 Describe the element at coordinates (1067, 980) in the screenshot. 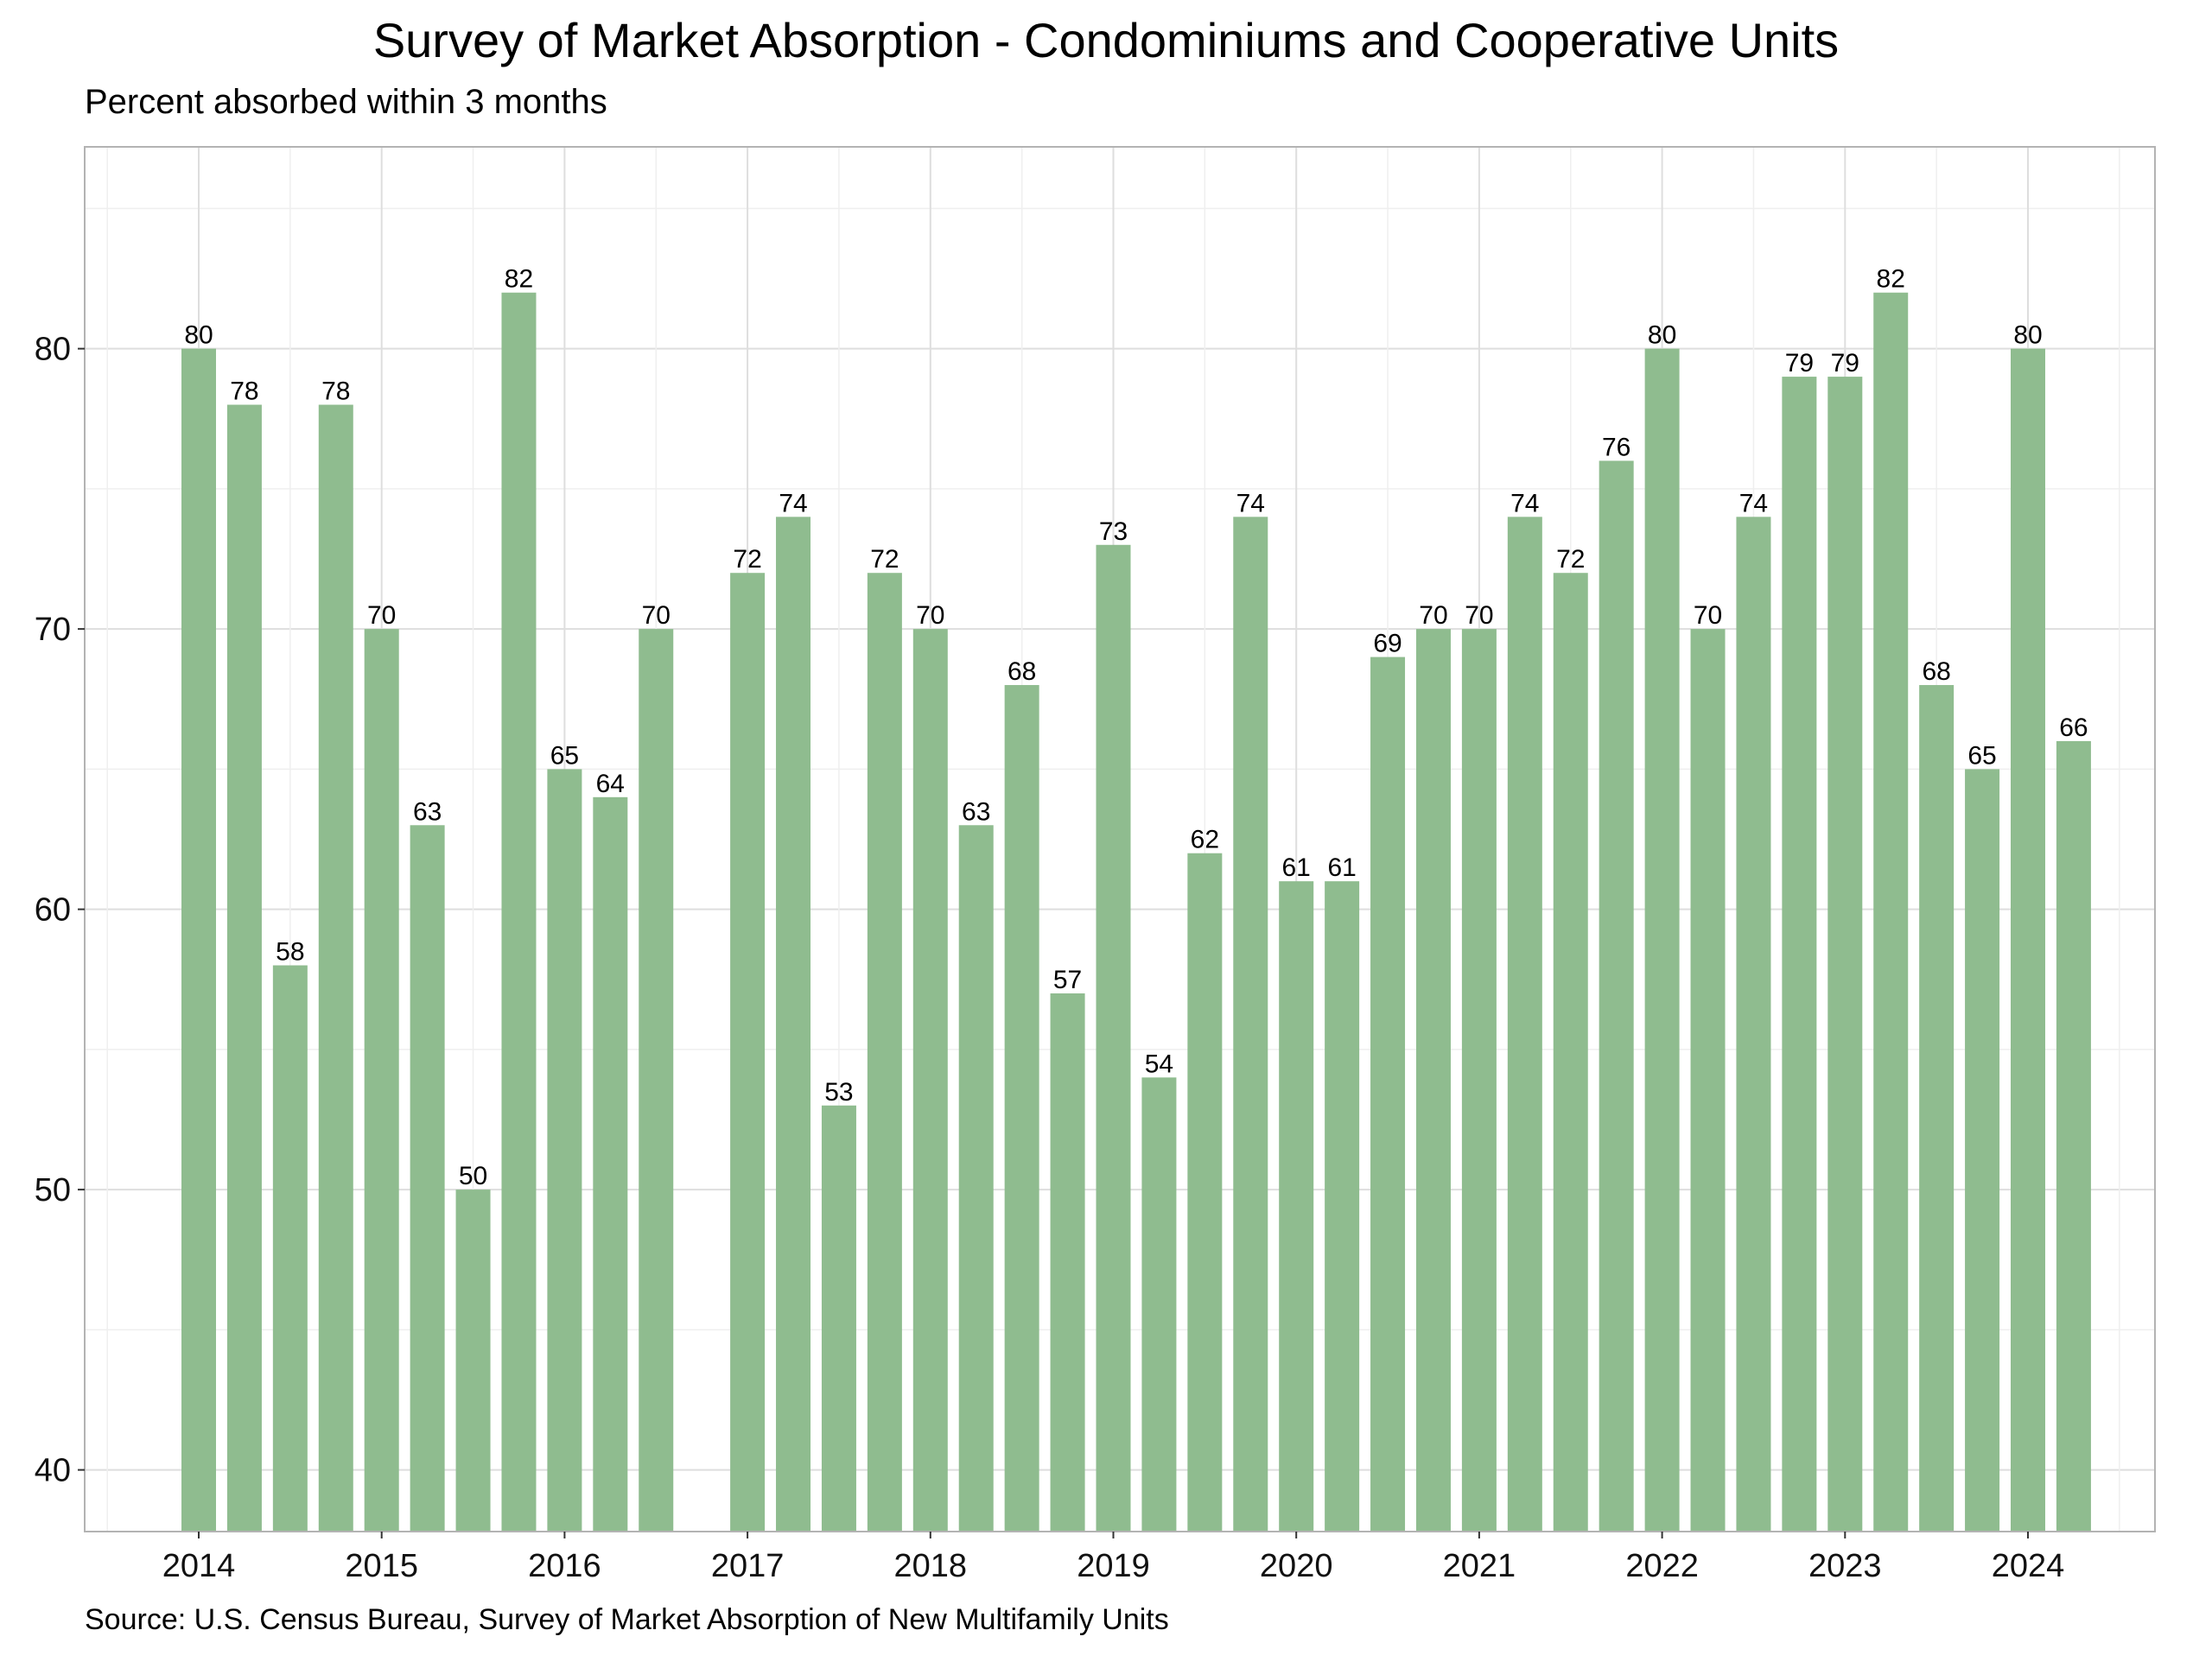

I see `bar-value-label: 57` at that location.